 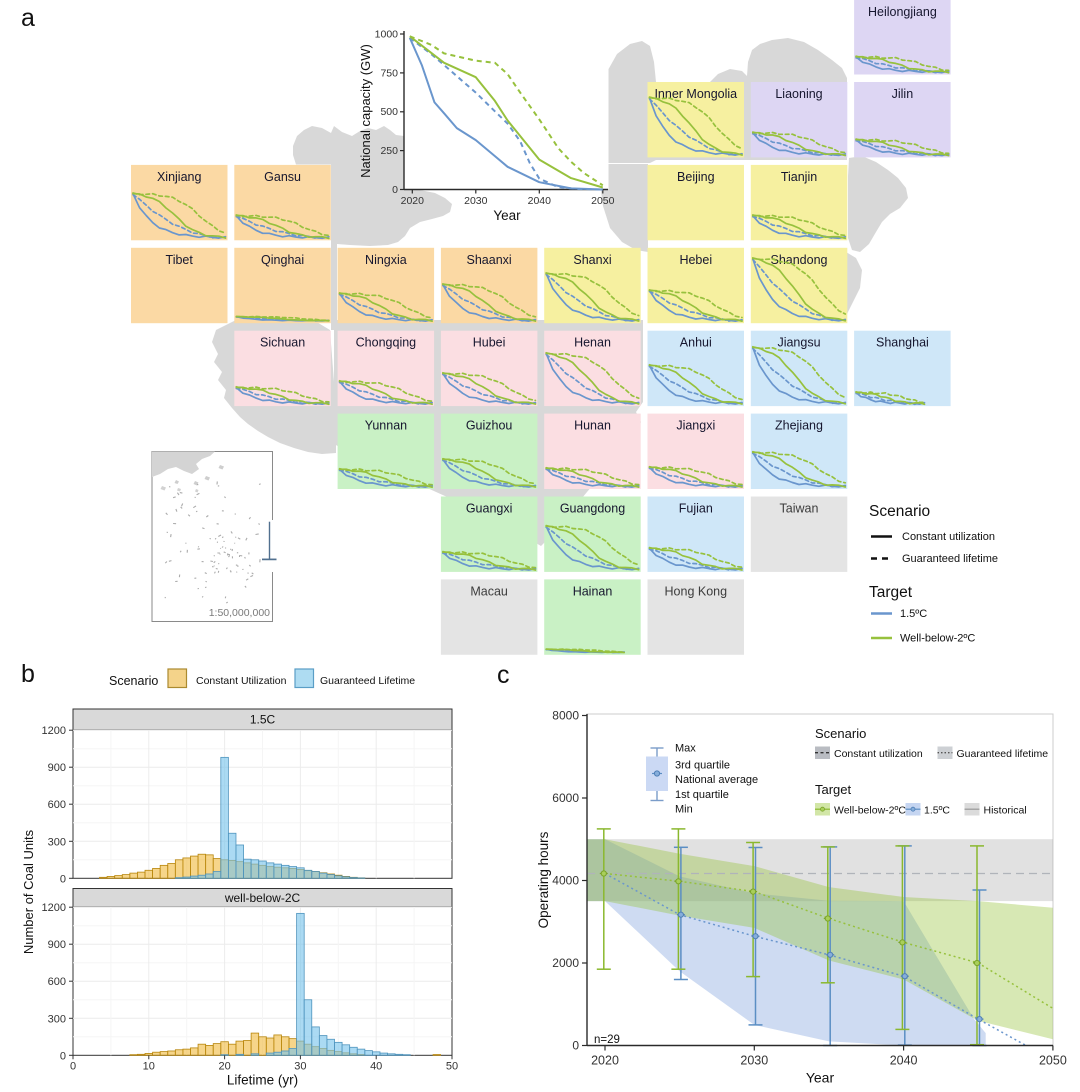 I want to click on svg-text: Hubei, so click(x=489, y=343).